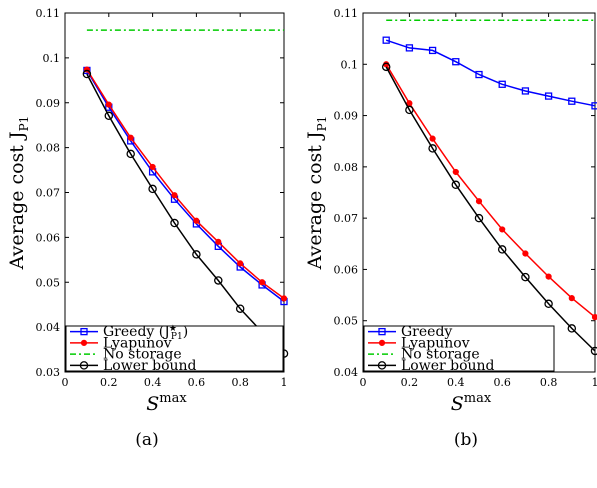 The height and width of the screenshot is (488, 597). Describe the element at coordinates (153, 382) in the screenshot. I see `panel-a-xtick-label: 0.4` at that location.